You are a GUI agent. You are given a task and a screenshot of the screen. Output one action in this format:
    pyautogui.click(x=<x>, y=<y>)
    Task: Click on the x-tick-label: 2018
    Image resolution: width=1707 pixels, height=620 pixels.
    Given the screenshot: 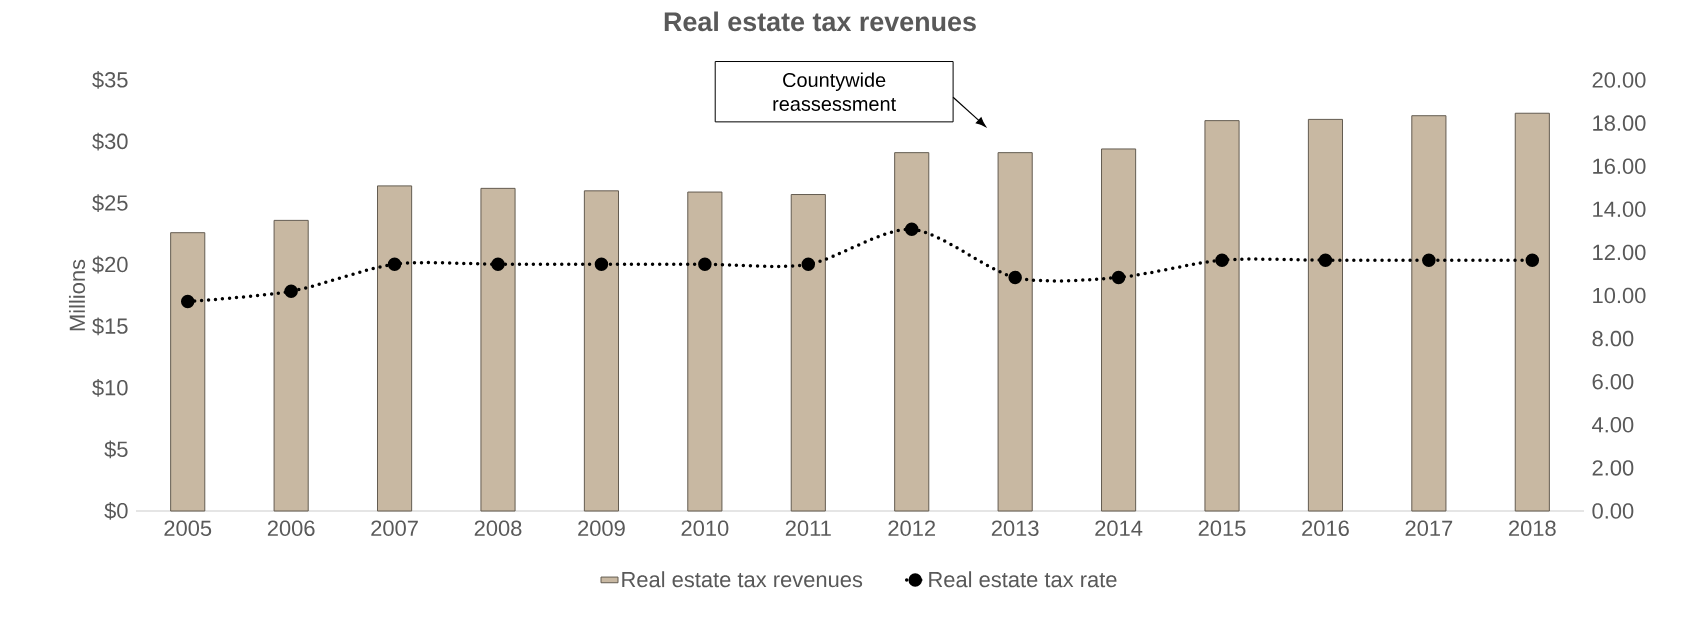 What is the action you would take?
    pyautogui.click(x=1532, y=528)
    